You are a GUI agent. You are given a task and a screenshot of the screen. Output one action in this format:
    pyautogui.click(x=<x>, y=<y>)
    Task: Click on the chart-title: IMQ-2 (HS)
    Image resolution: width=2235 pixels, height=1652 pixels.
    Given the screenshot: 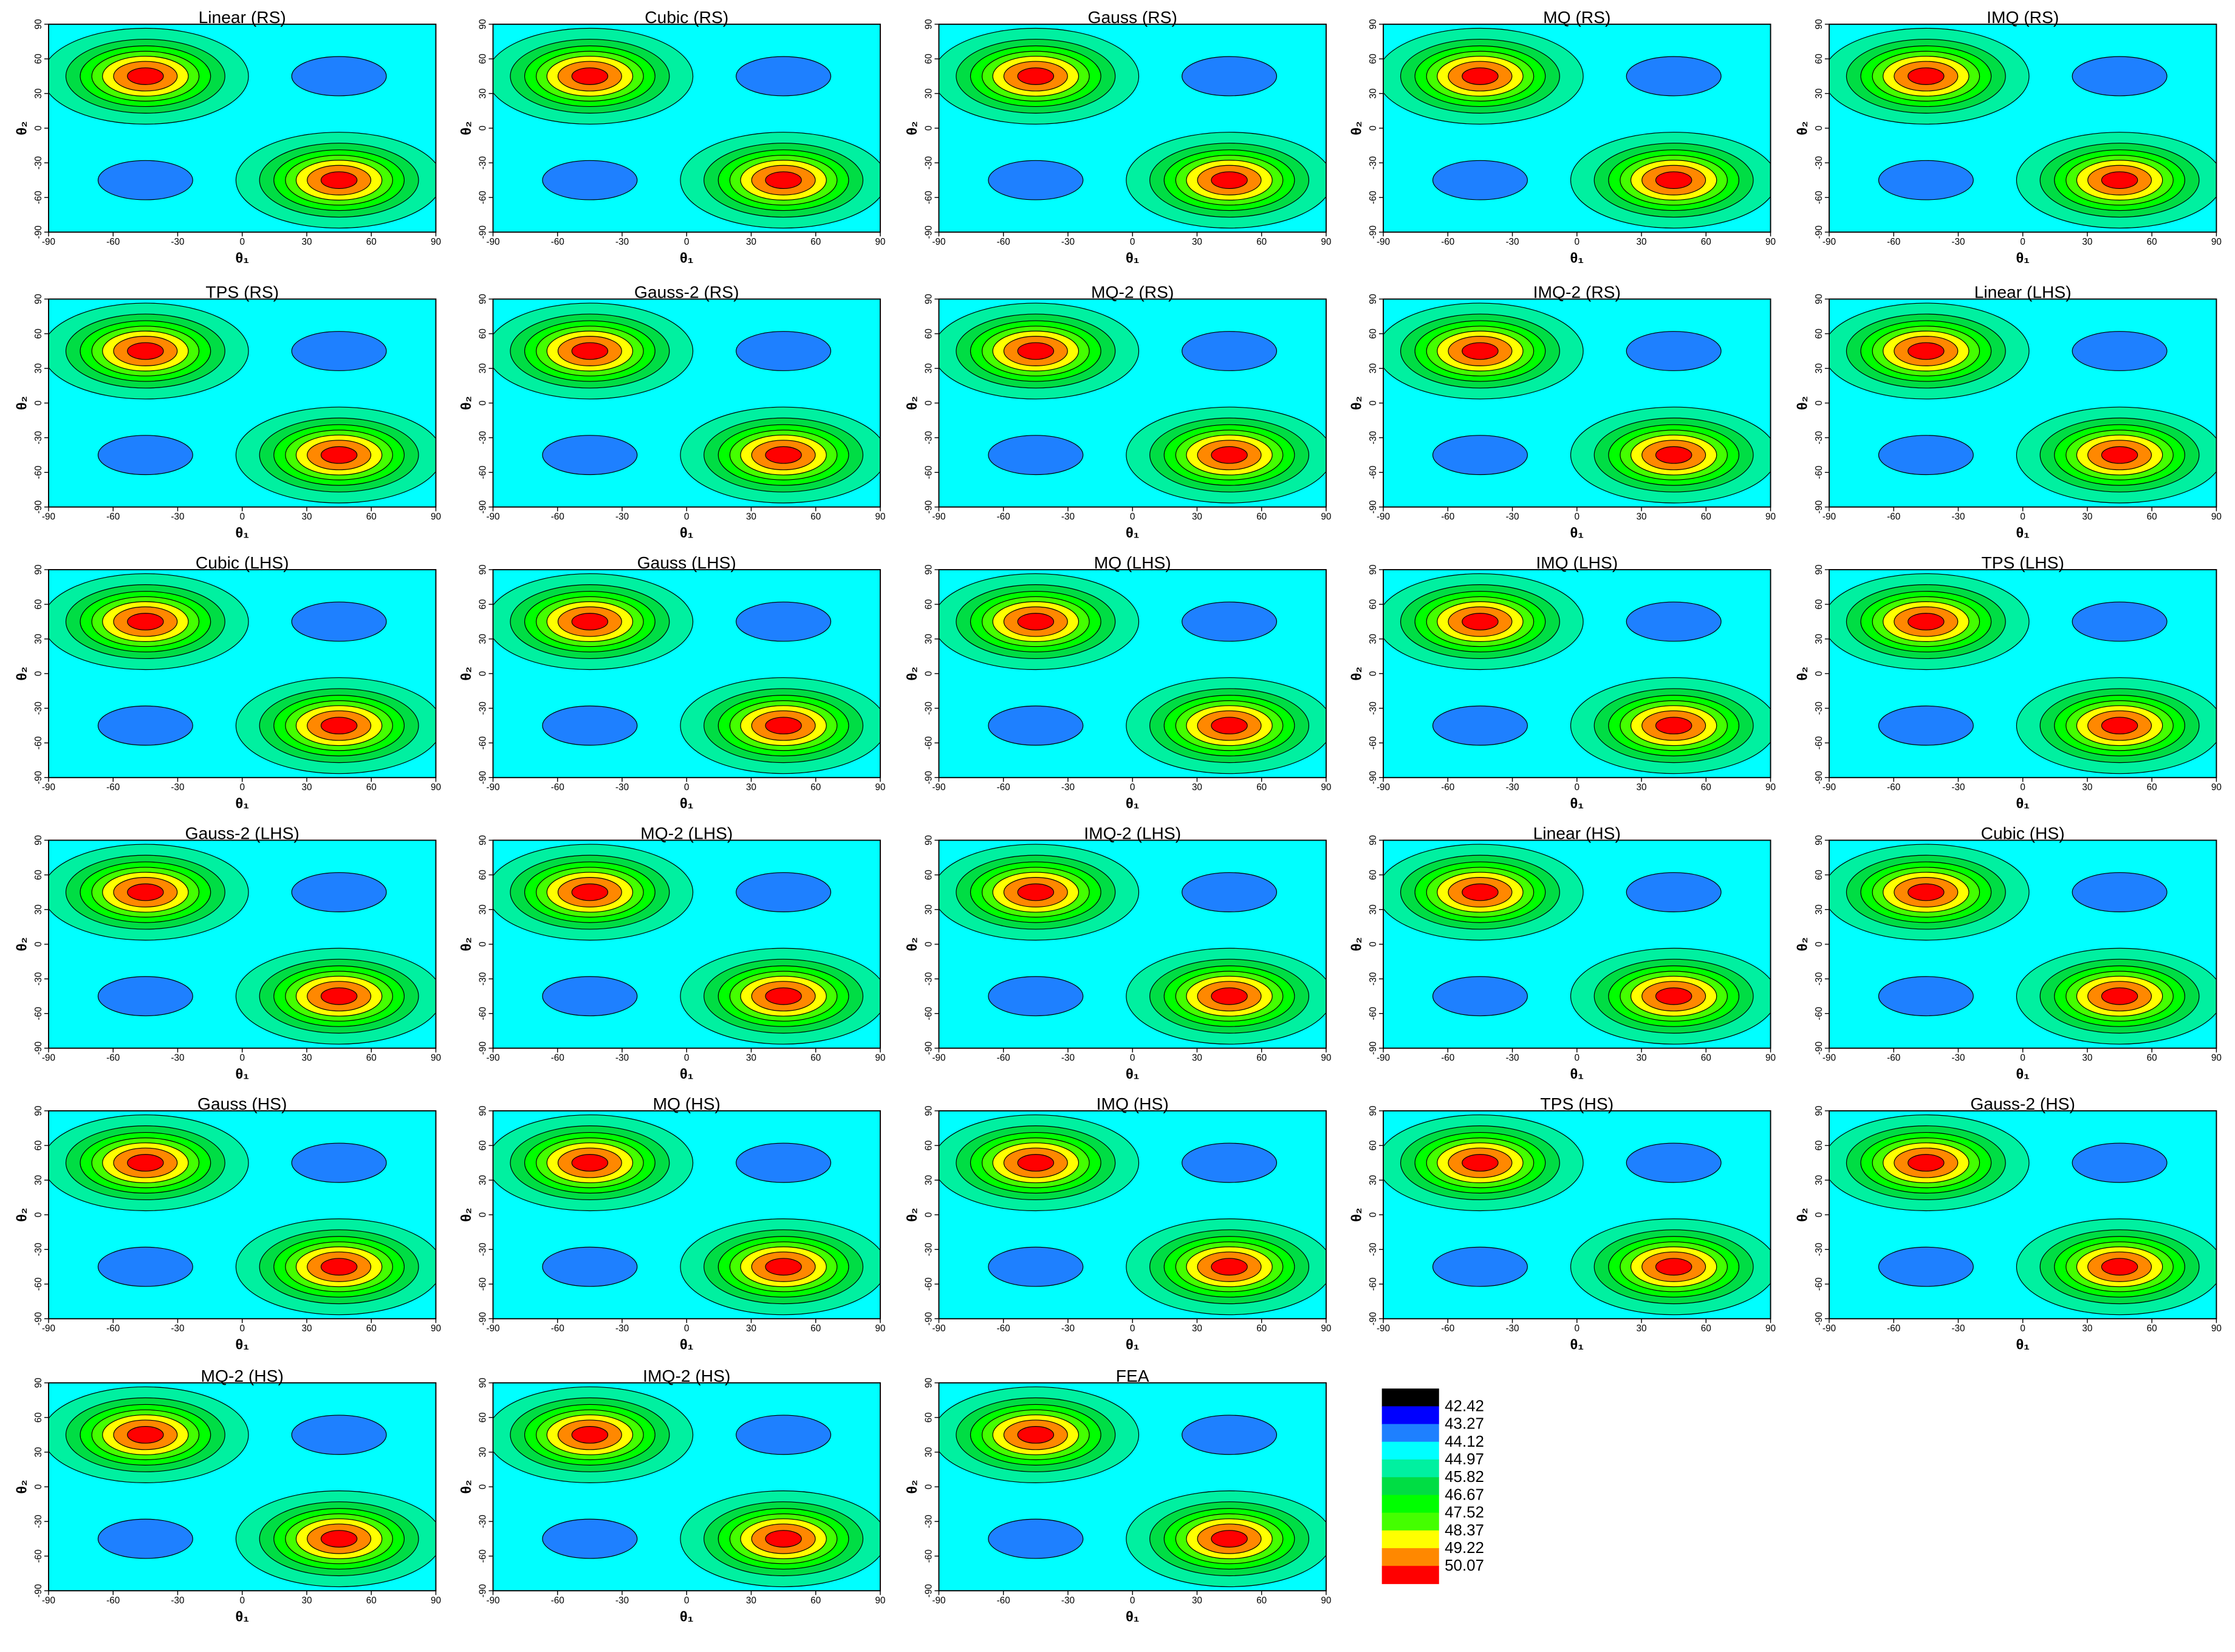 What is the action you would take?
    pyautogui.click(x=686, y=1375)
    